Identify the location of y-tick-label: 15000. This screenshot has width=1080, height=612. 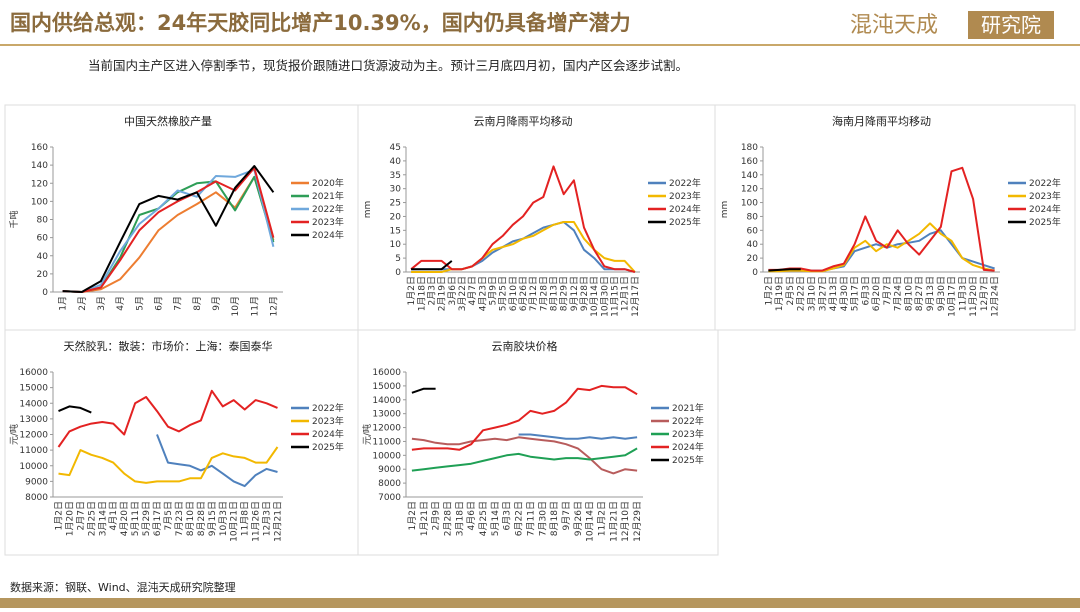
(33, 389).